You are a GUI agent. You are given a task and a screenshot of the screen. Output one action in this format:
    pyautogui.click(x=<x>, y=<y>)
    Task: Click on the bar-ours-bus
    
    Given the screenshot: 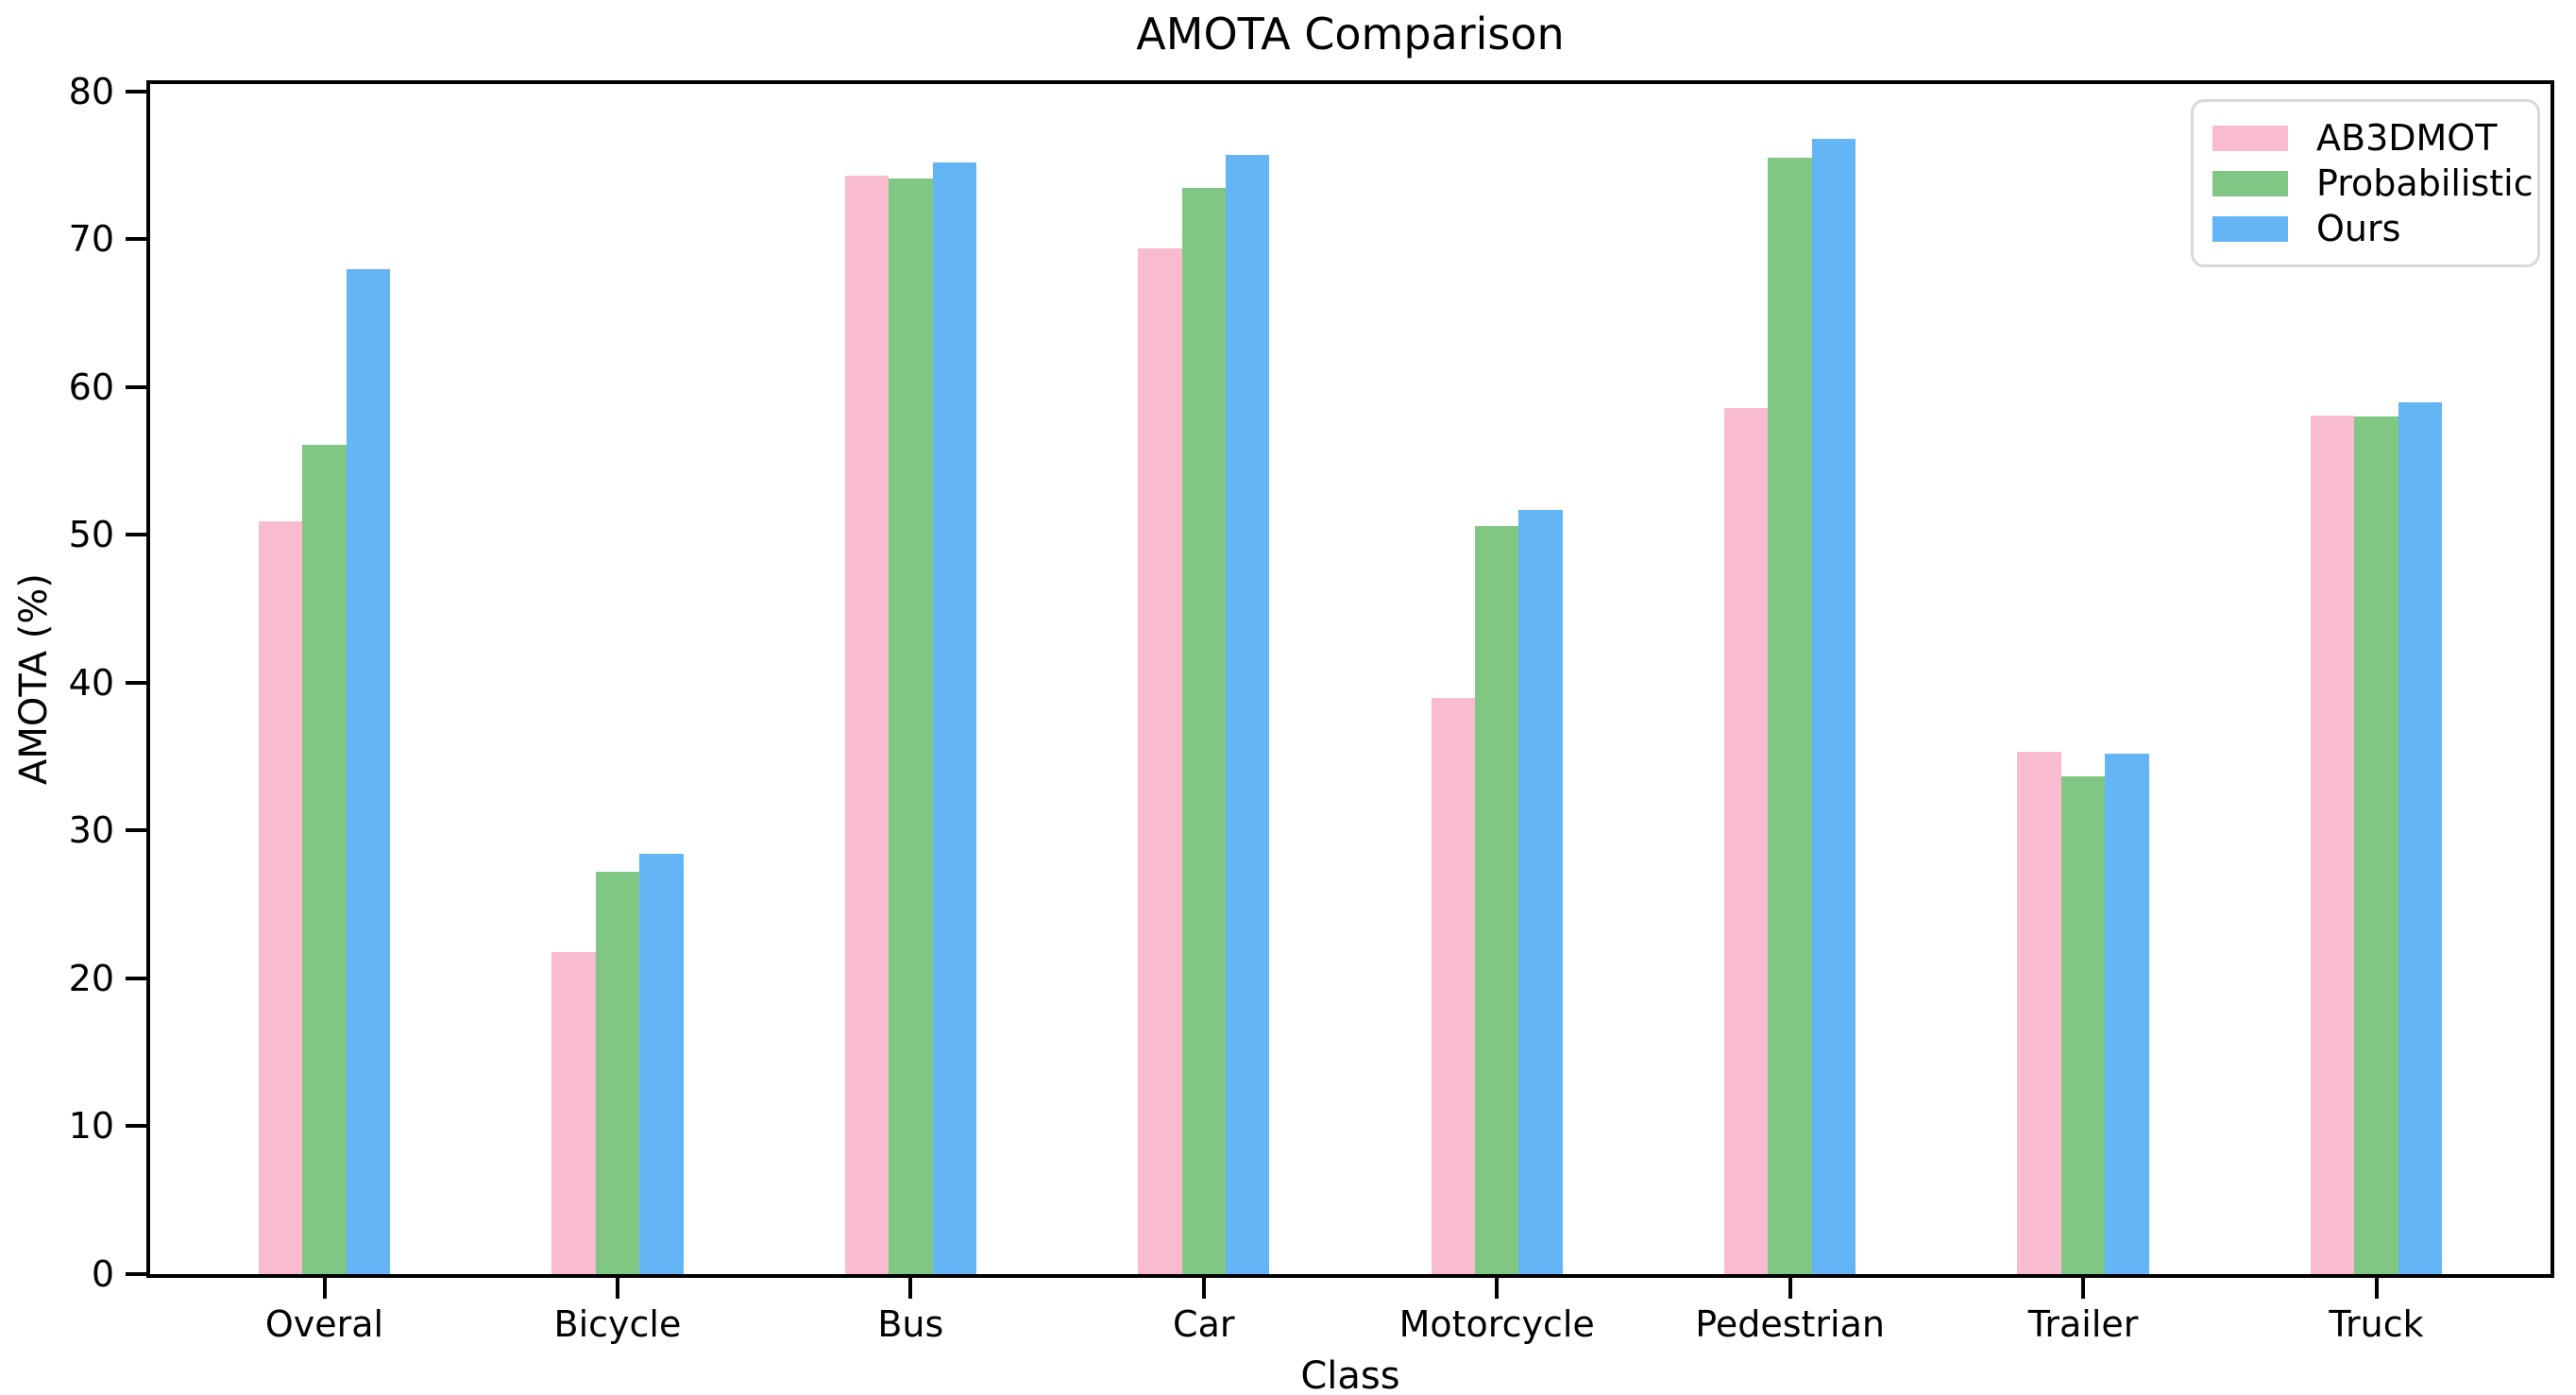 What is the action you would take?
    pyautogui.click(x=954, y=718)
    